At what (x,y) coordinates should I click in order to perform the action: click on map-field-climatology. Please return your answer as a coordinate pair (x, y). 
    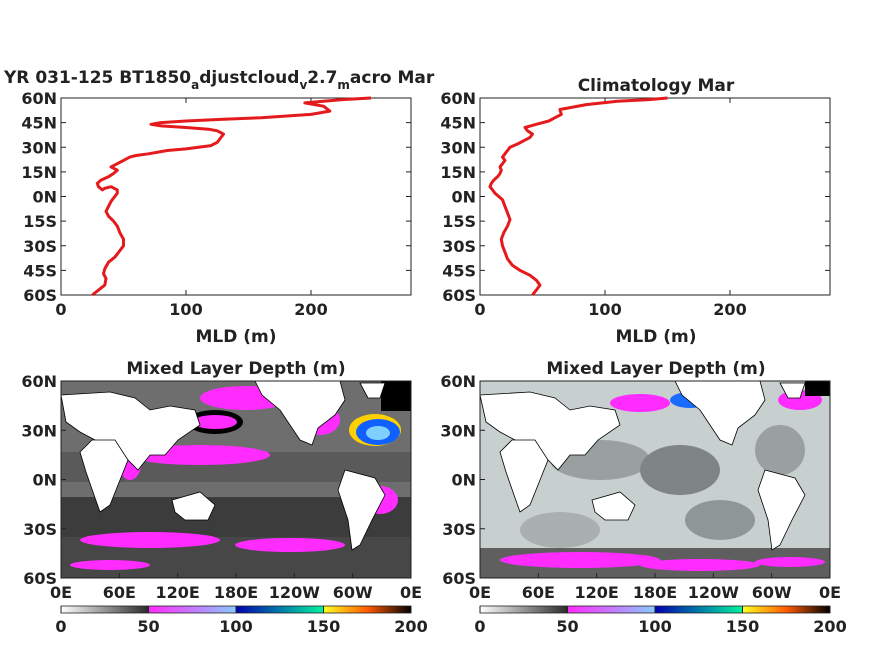
    Looking at the image, I should click on (655, 479).